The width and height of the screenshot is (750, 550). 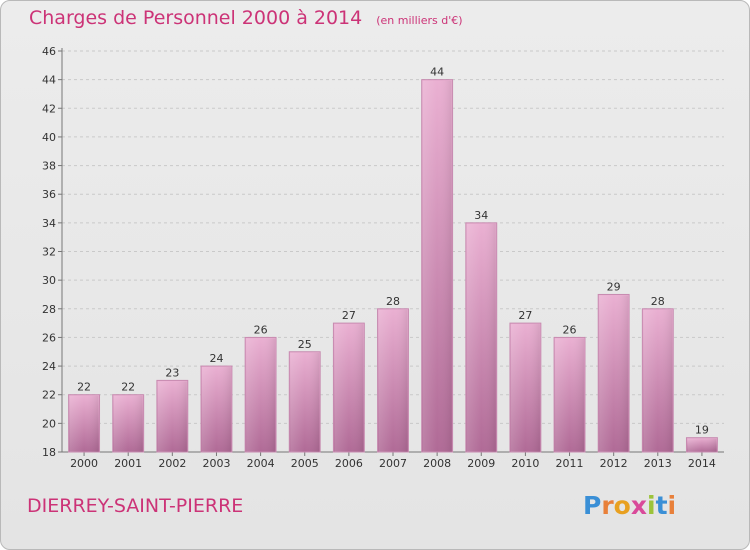 I want to click on logo-letter: x, so click(x=638, y=505).